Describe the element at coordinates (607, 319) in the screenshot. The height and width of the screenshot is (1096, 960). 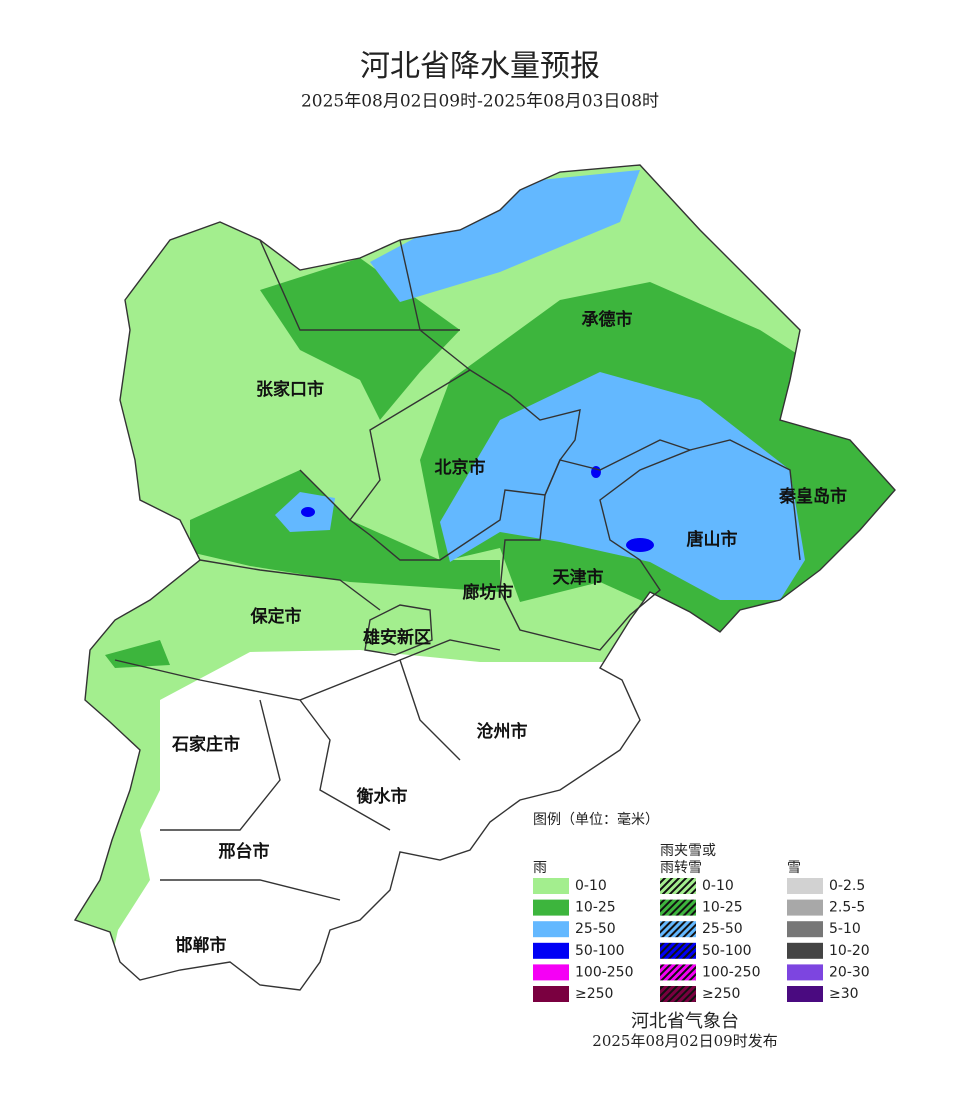
I see `city-label: 承德市` at that location.